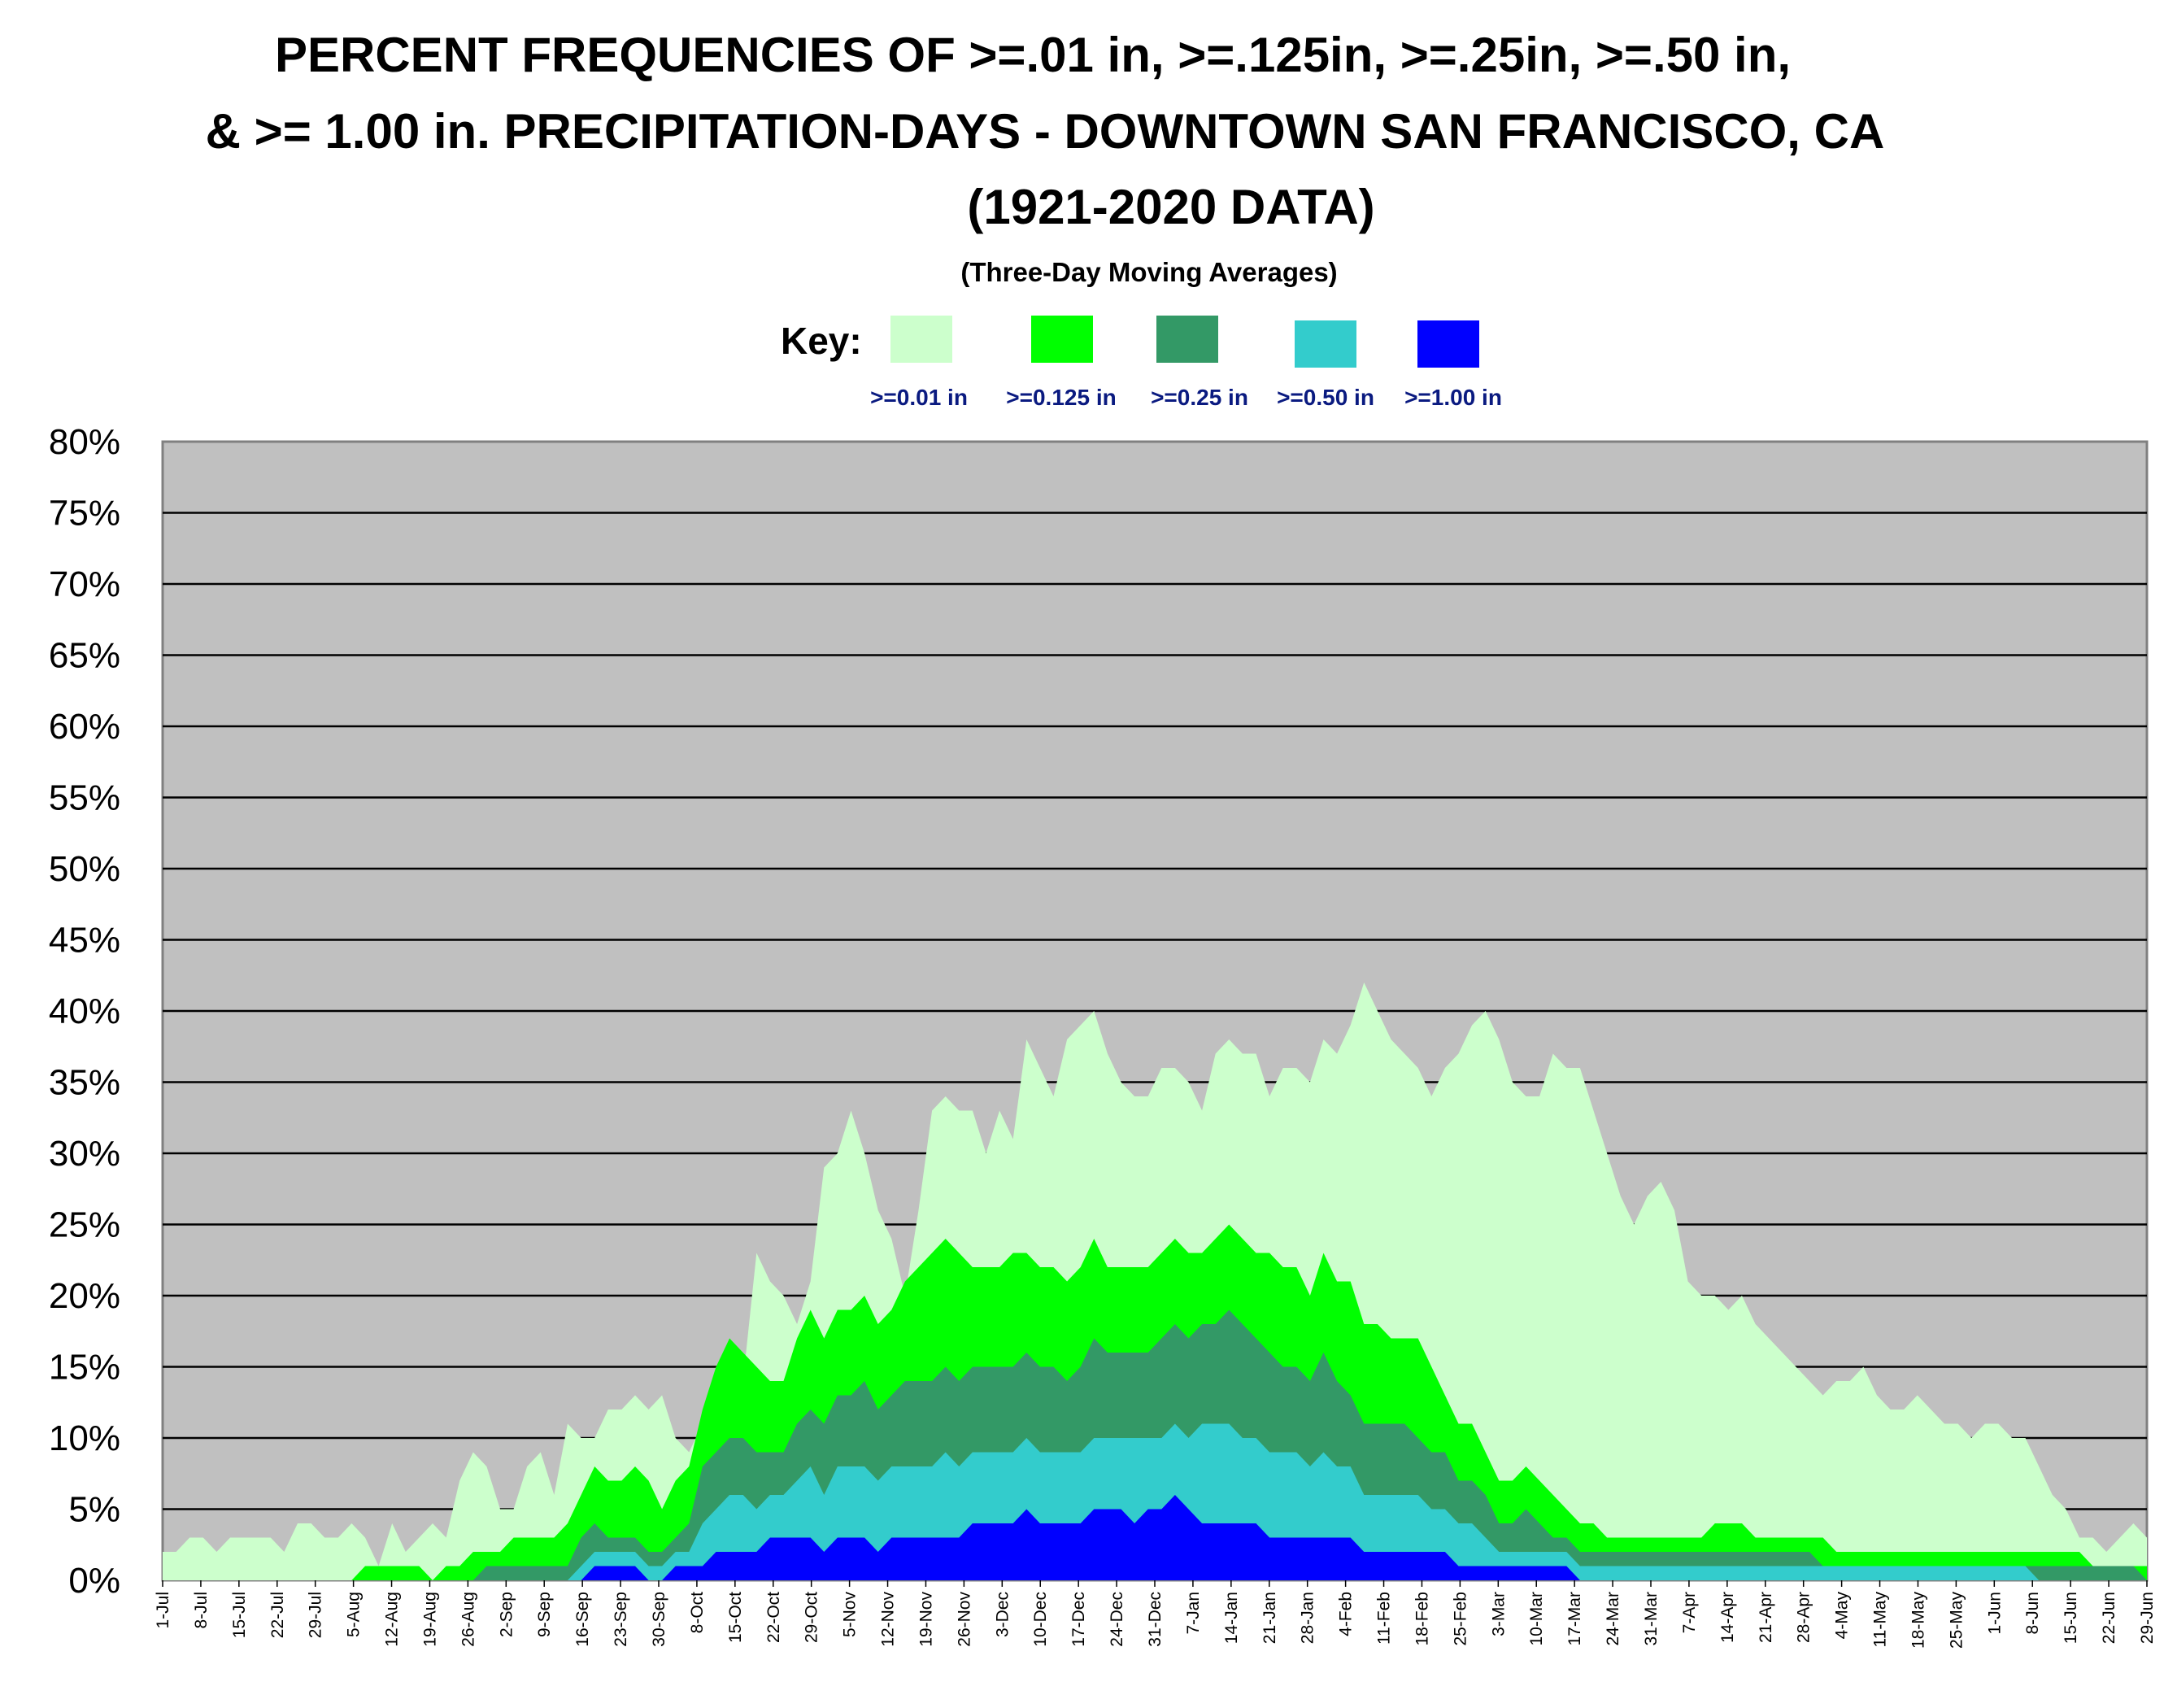 The height and width of the screenshot is (1708, 2177). I want to click on legend-label: >=1.00 in, so click(1453, 397).